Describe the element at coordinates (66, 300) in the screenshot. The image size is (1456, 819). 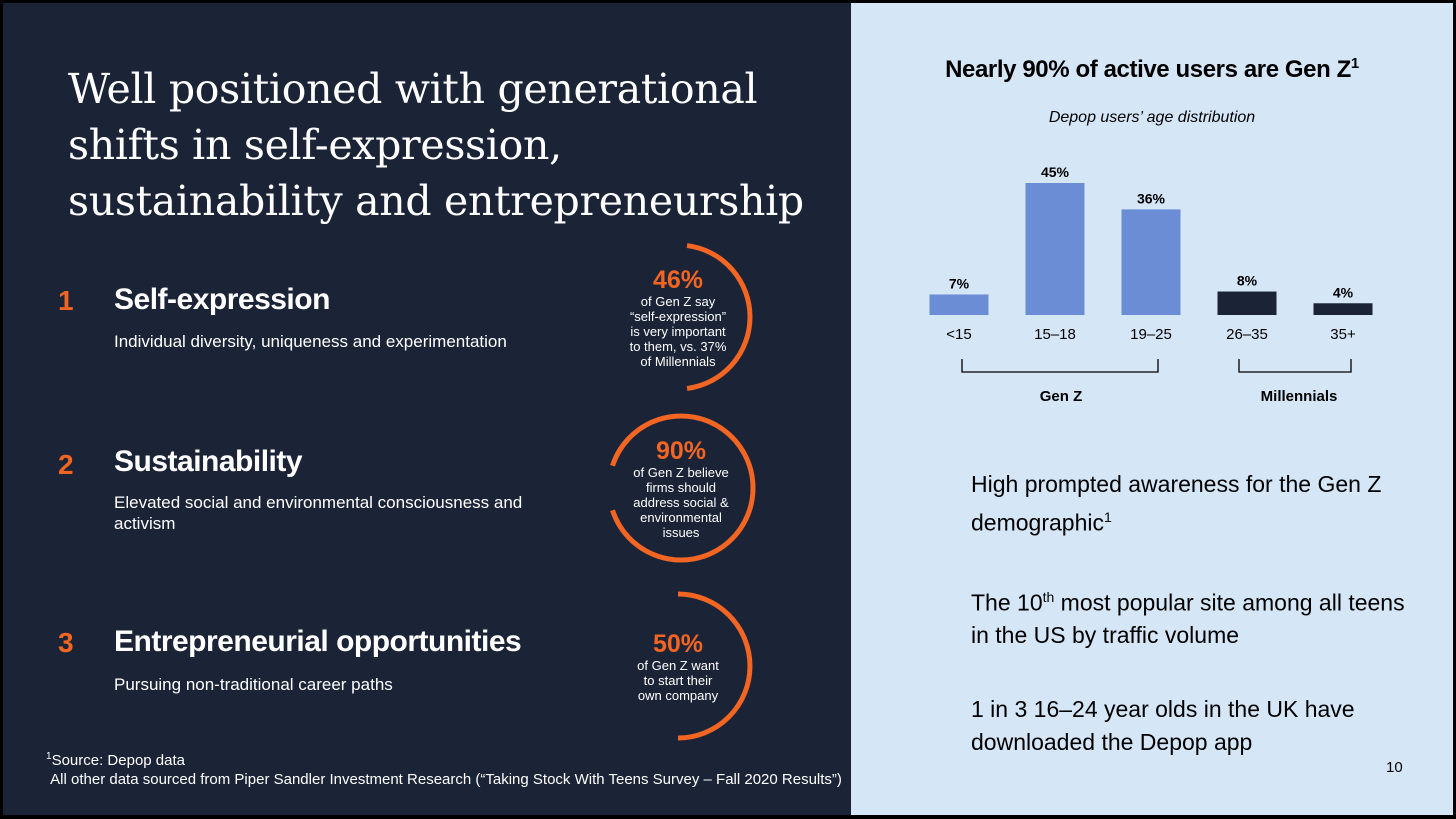
I see `item-number-1: 1` at that location.